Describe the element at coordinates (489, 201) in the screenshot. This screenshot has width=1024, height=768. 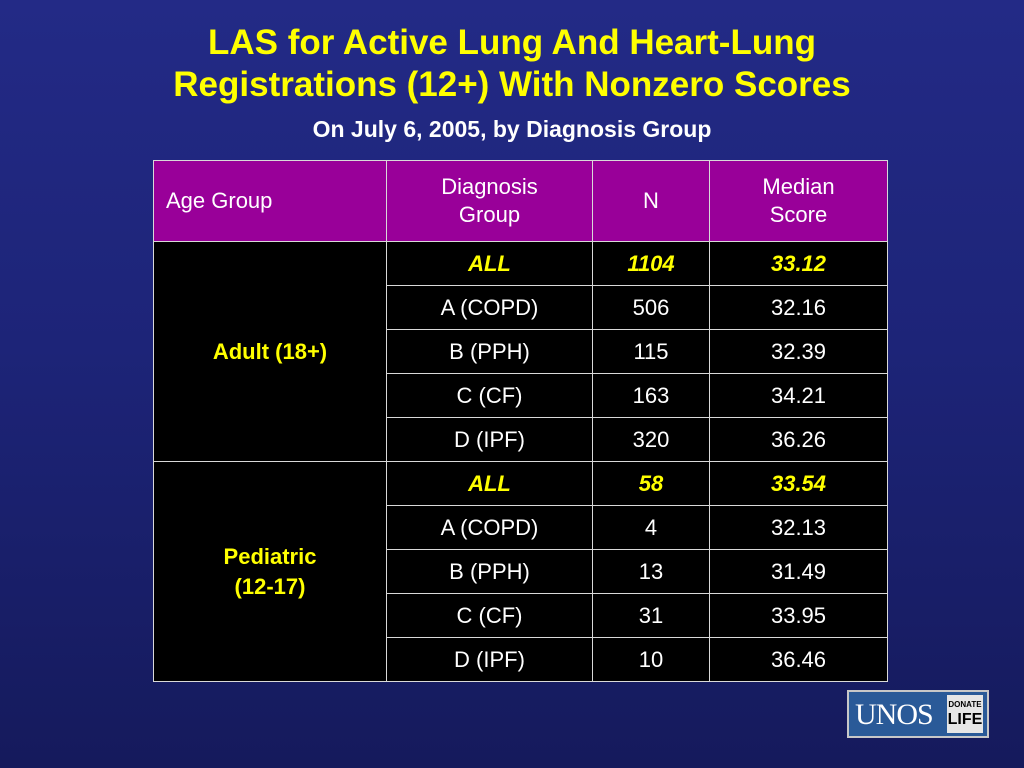
I see `header-diagnosis-group: Diagnosis Group` at that location.